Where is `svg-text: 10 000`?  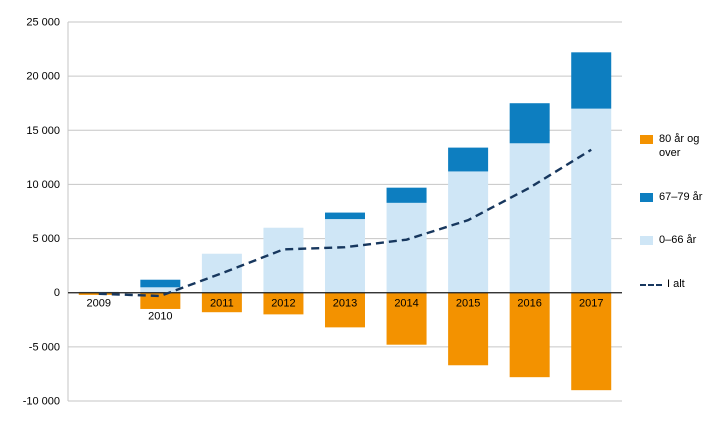
svg-text: 10 000 is located at coordinates (43, 185).